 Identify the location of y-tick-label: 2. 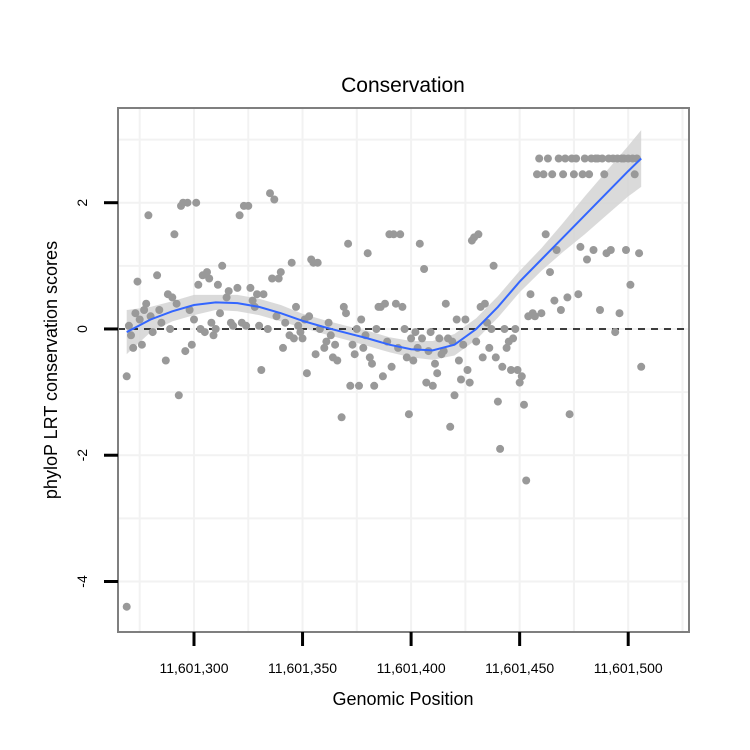
(82, 203).